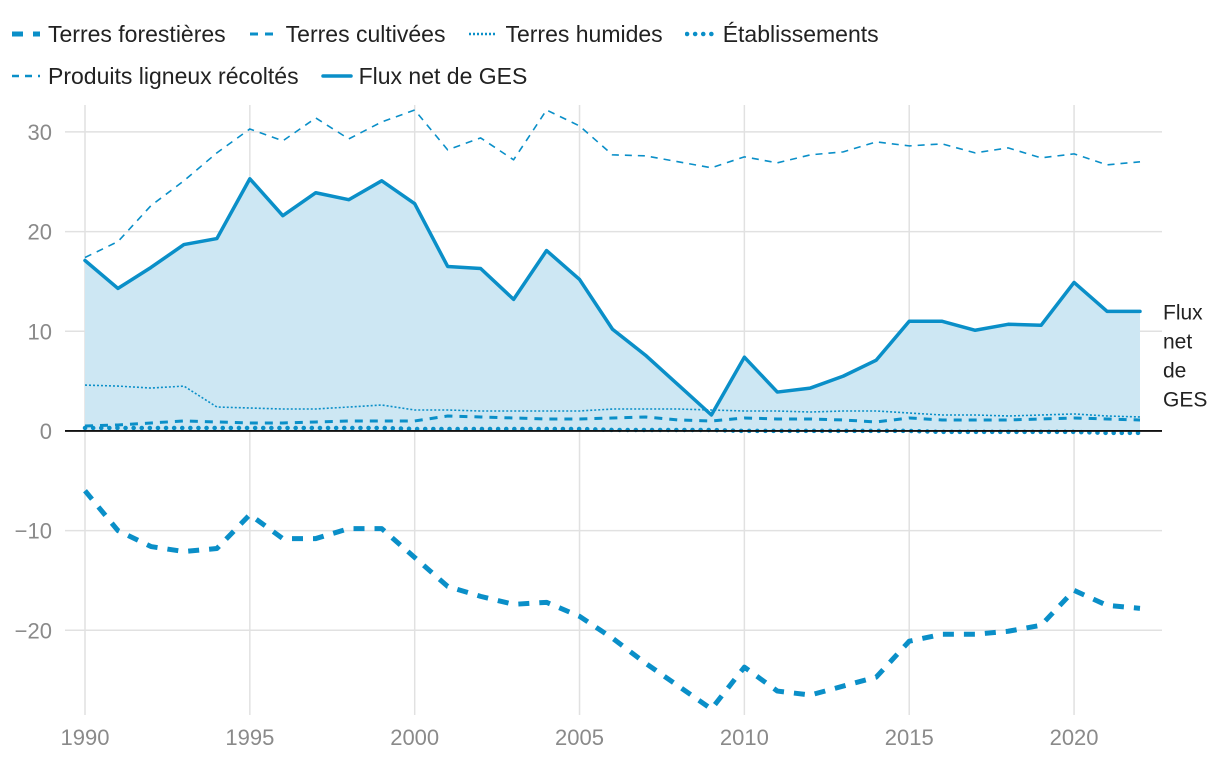 The height and width of the screenshot is (760, 1220). What do you see at coordinates (1177, 341) in the screenshot?
I see `end-label-line: net` at bounding box center [1177, 341].